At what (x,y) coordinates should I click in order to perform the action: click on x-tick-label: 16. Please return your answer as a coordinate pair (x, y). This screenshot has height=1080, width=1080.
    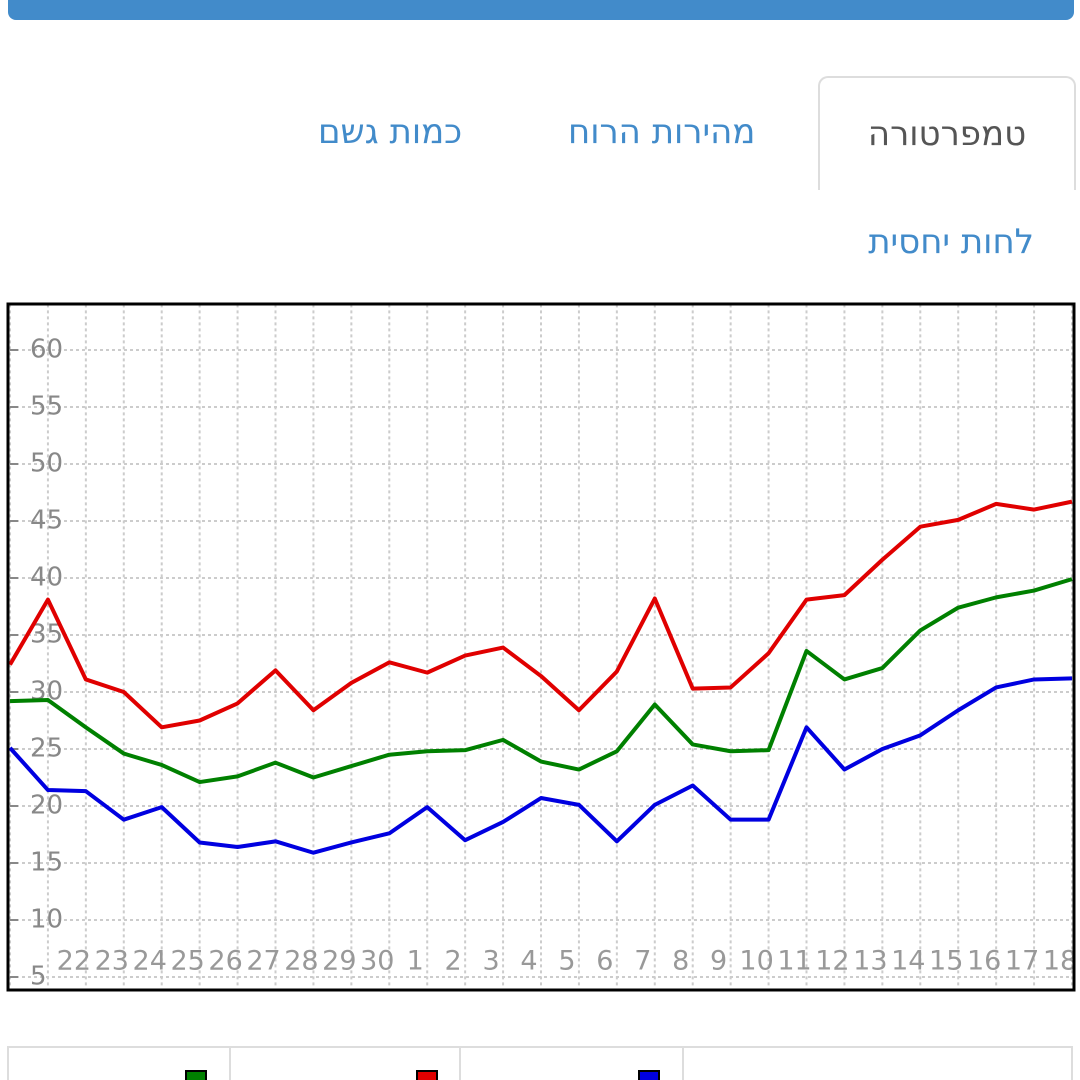
    Looking at the image, I should click on (984, 961).